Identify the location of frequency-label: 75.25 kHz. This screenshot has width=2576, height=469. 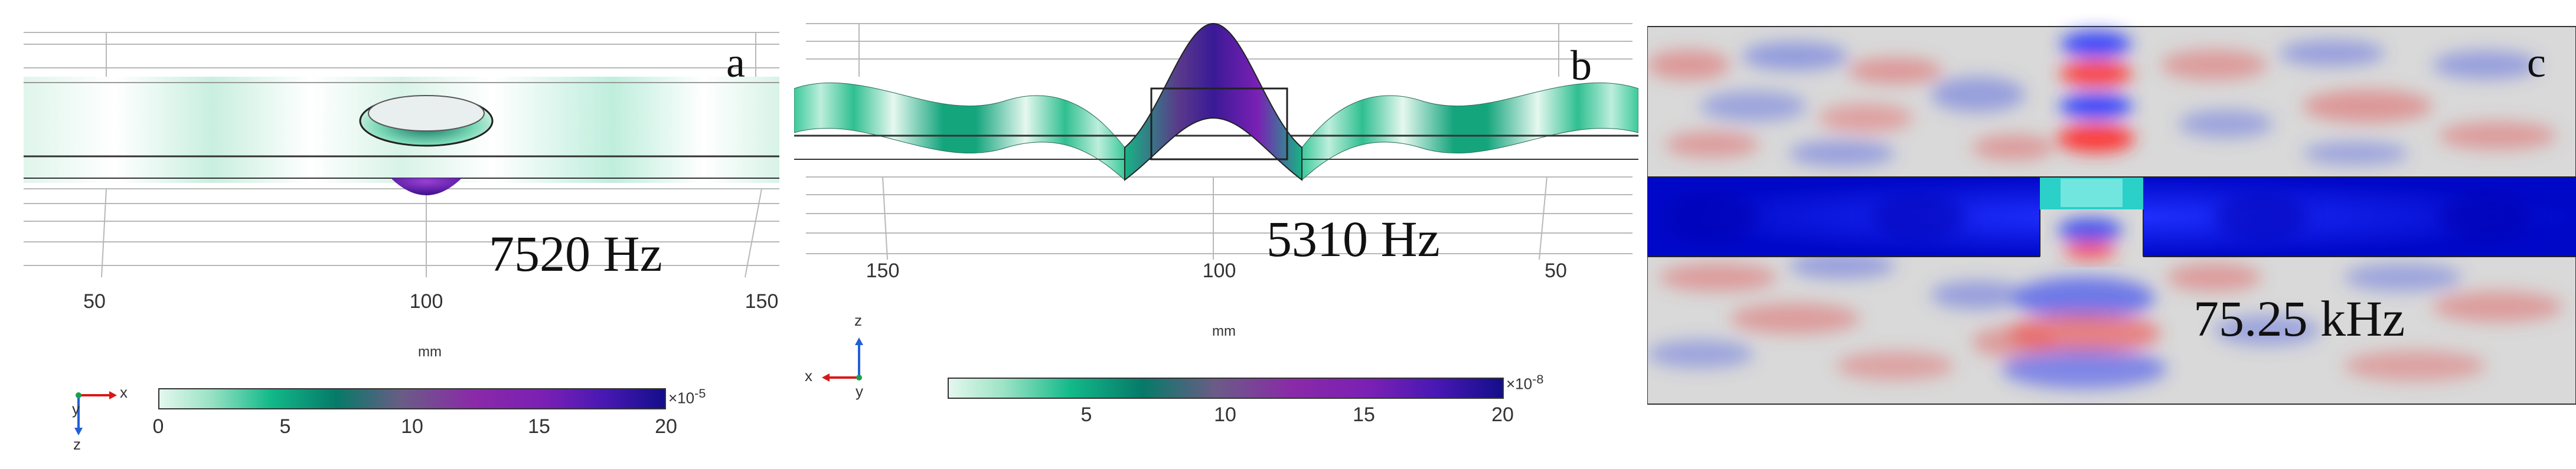
(2299, 318).